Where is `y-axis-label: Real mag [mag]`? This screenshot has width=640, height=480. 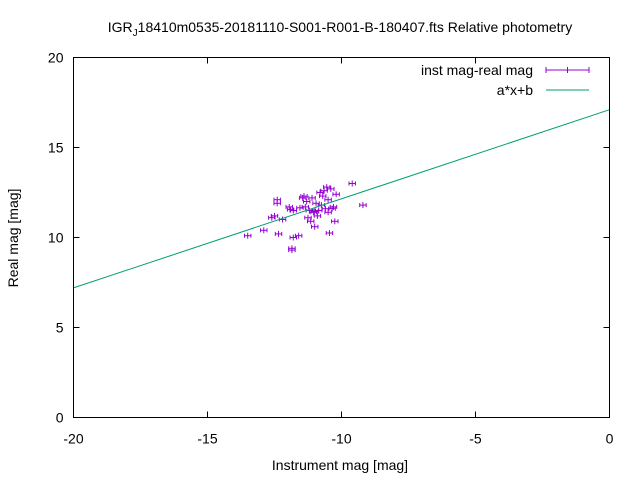 y-axis-label: Real mag [mag] is located at coordinates (13, 238).